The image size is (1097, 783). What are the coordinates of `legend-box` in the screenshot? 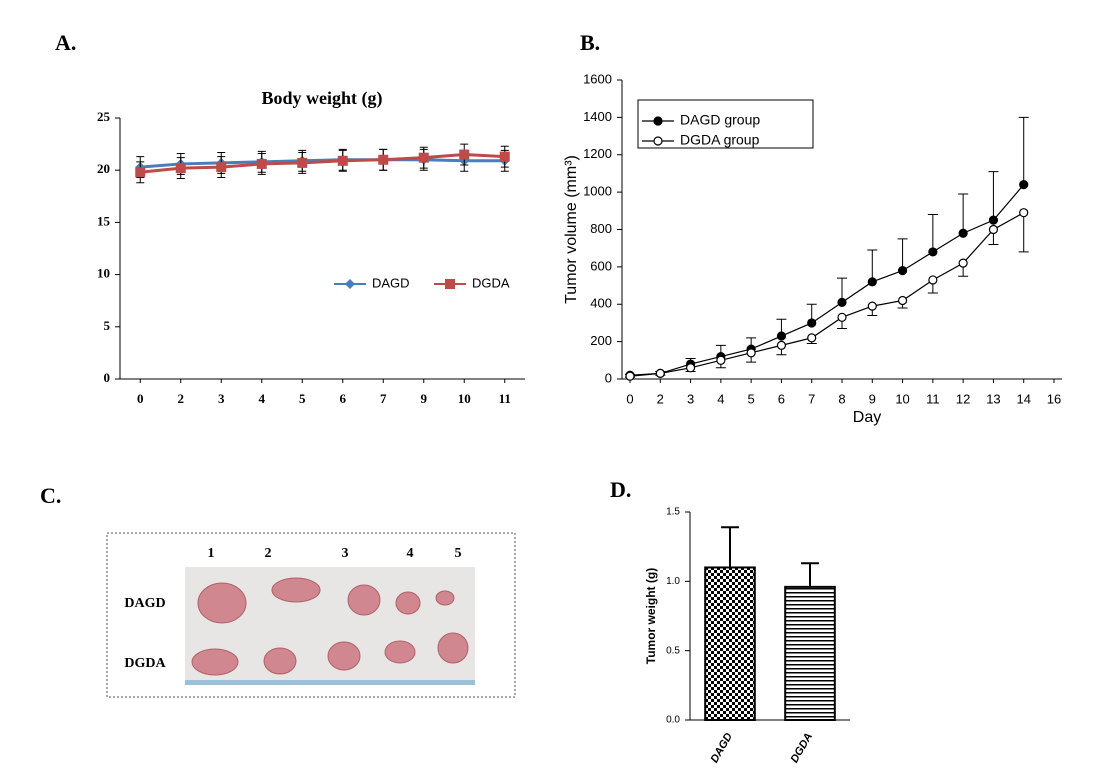 It's located at (725, 124).